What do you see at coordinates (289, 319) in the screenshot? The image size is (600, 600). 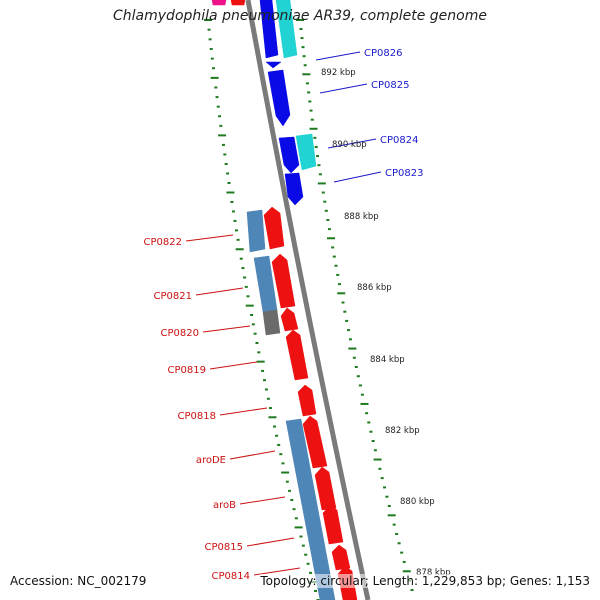 I see `gene-cp0820` at bounding box center [289, 319].